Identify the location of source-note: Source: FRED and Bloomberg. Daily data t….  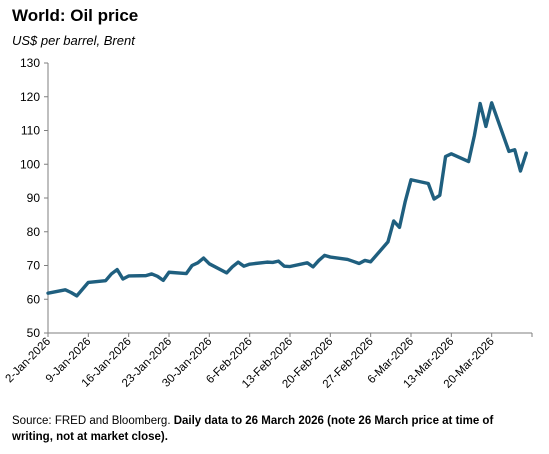
(272, 429).